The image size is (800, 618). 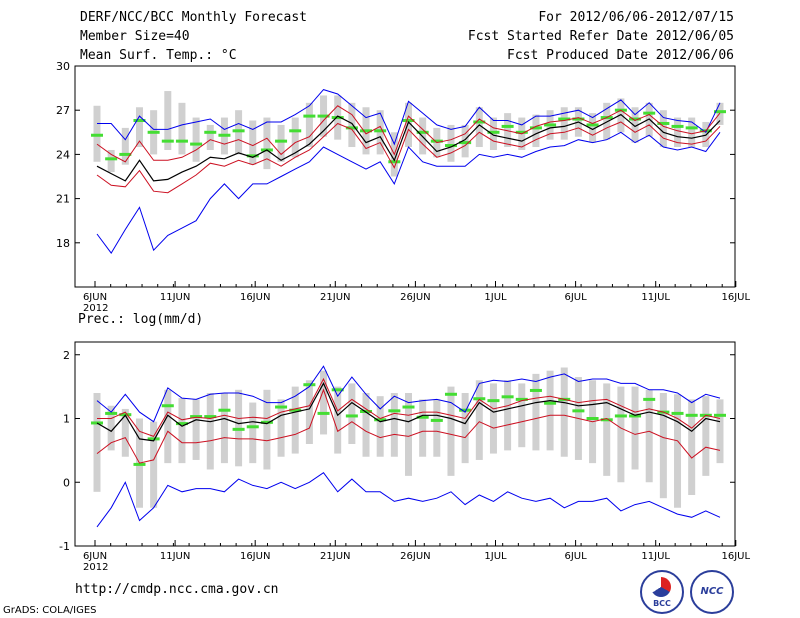 What do you see at coordinates (408, 500) in the screenshot?
I see `min-line` at bounding box center [408, 500].